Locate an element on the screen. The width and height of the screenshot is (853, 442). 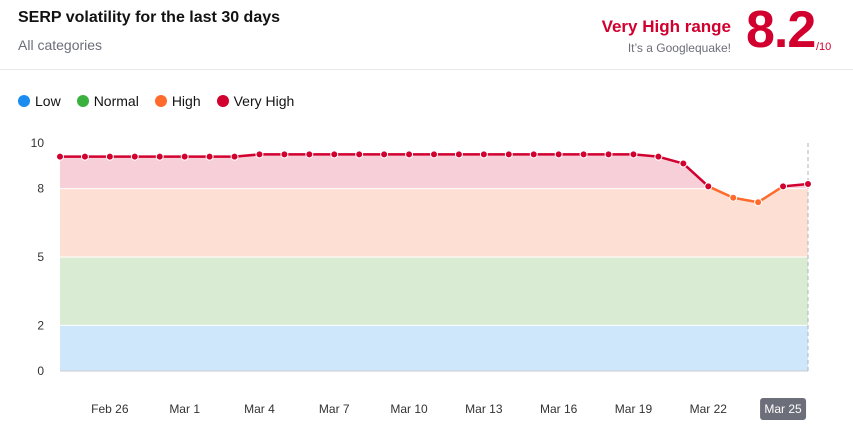
legend-dot-very-high is located at coordinates (222, 101).